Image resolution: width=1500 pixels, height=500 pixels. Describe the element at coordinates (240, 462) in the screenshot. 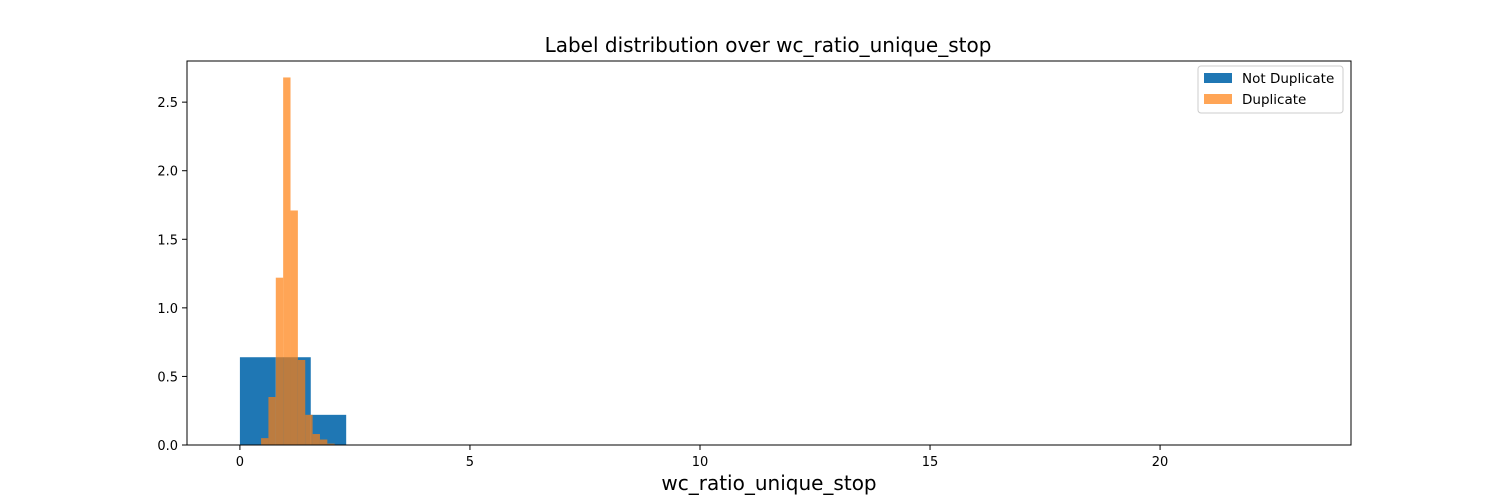

I see `x-tick-label: 0` at that location.